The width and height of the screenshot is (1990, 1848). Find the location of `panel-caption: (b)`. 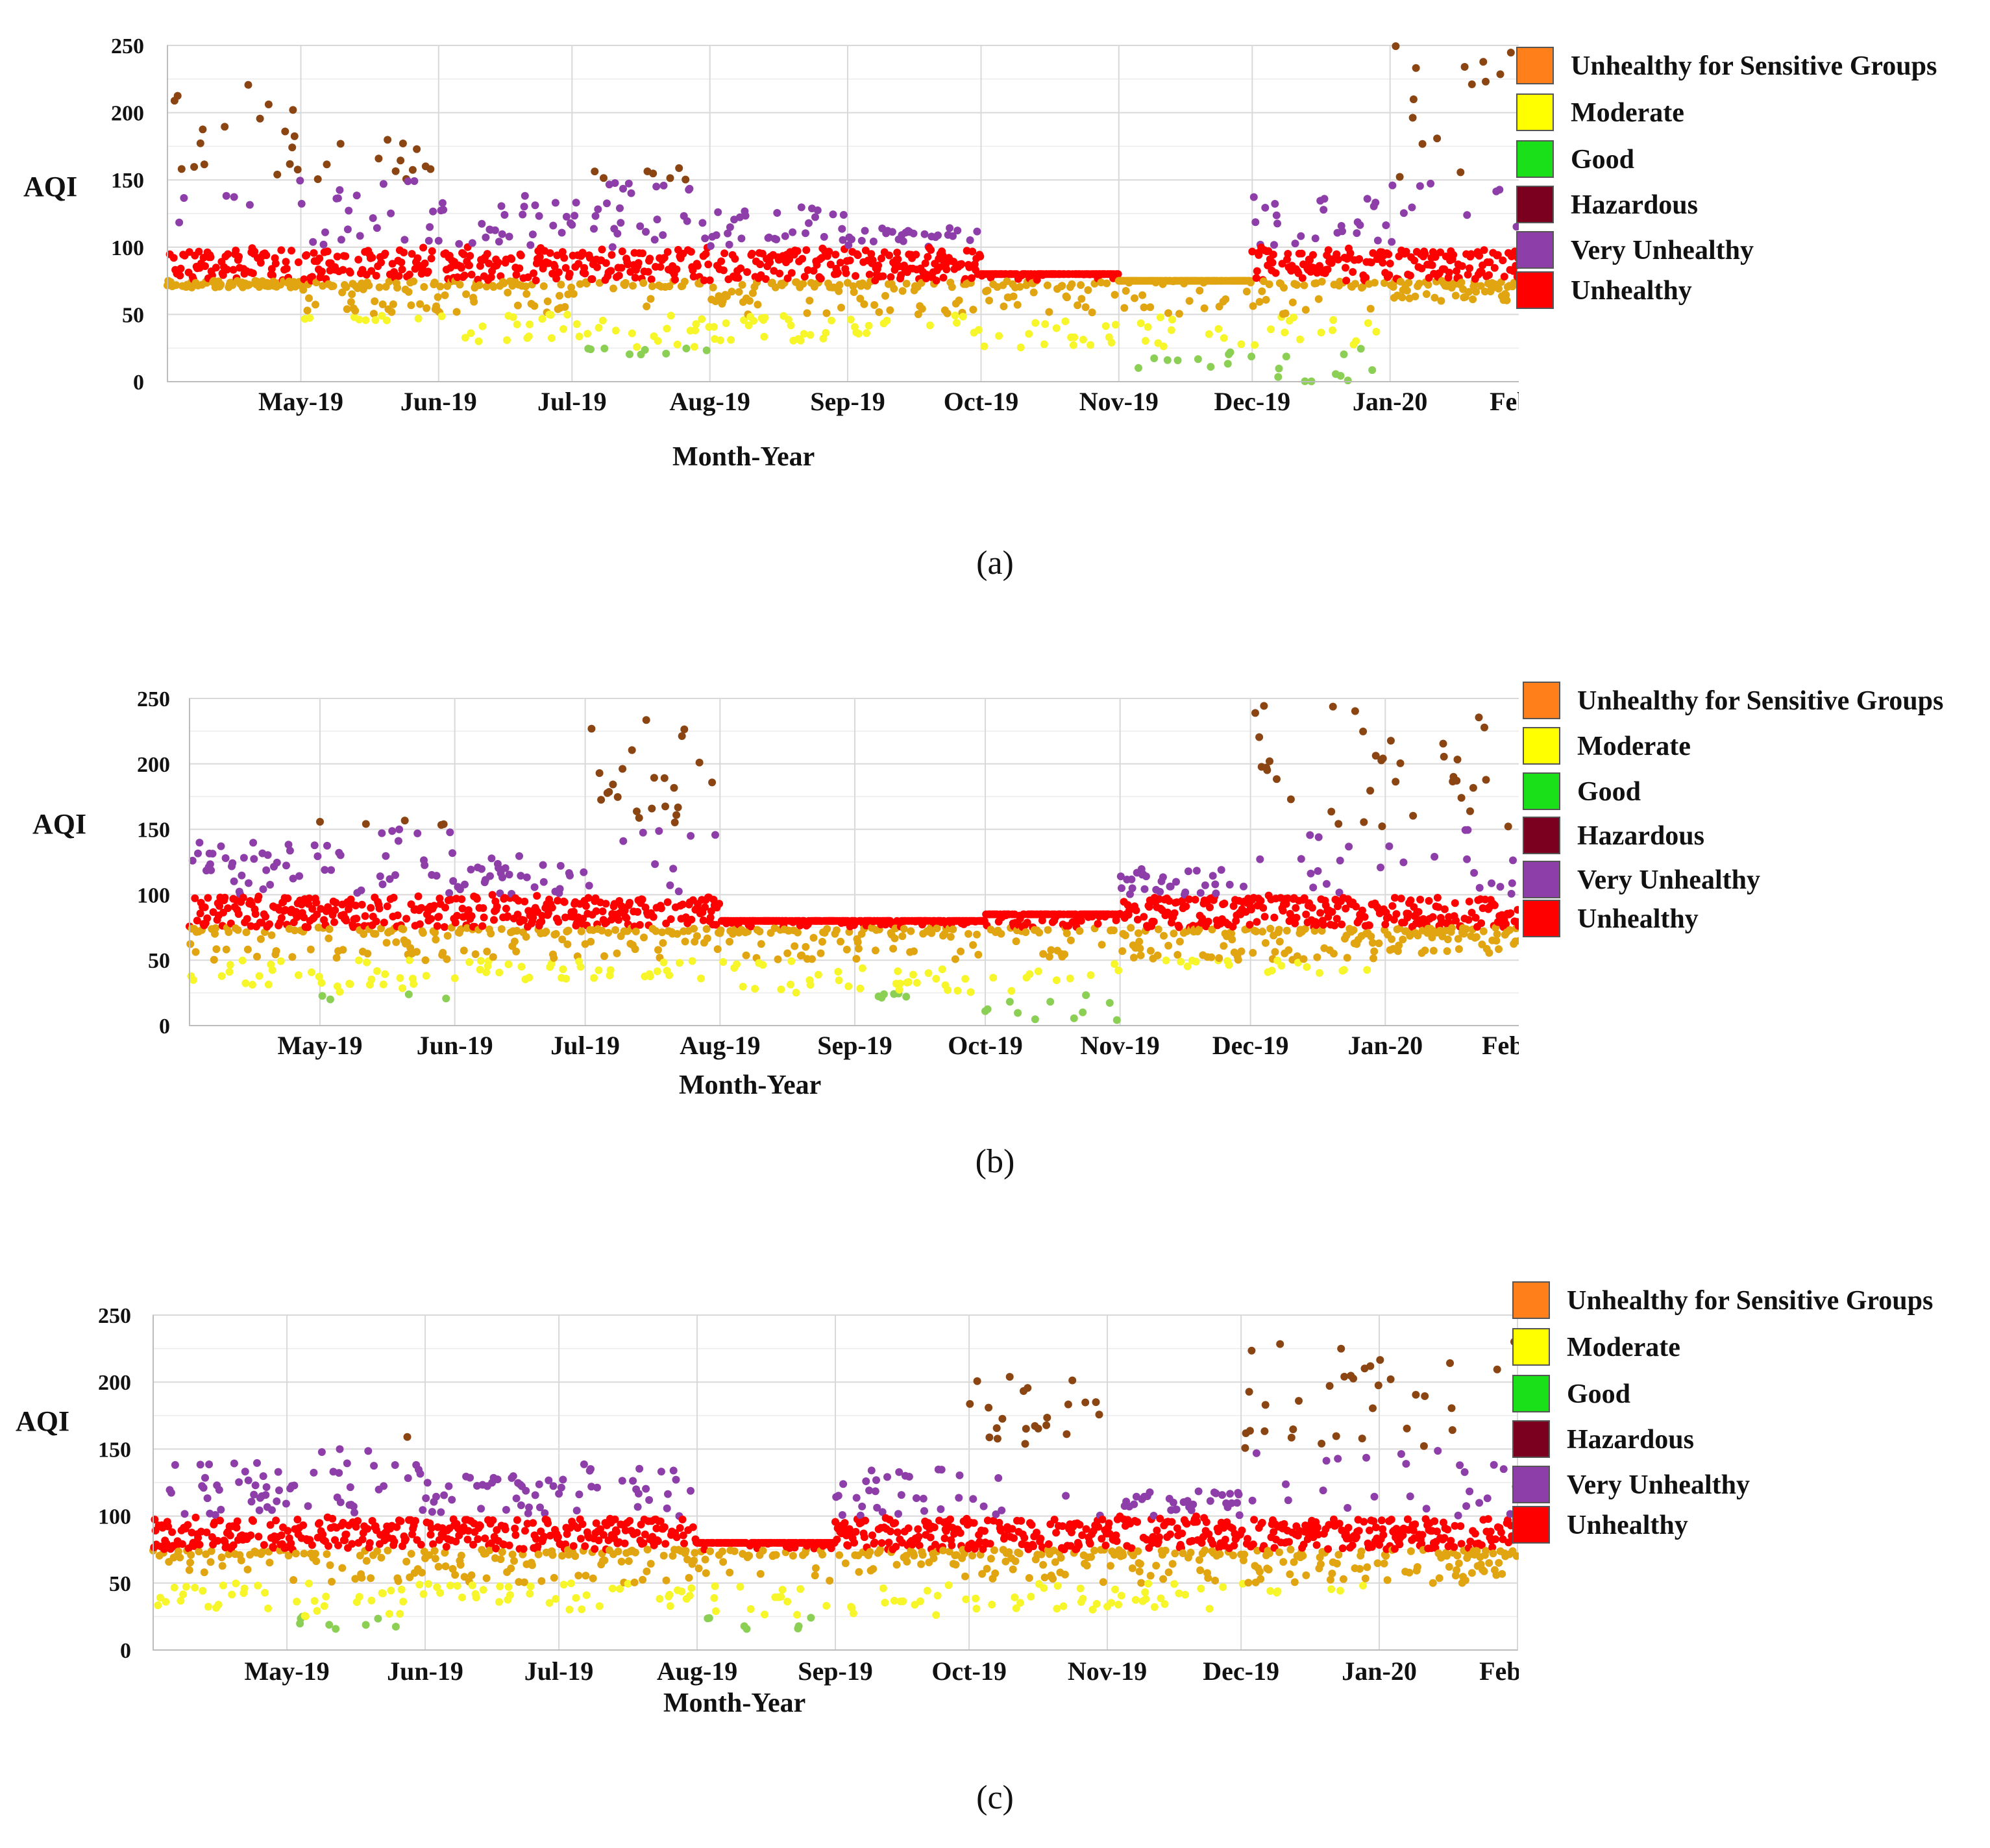

panel-caption: (b) is located at coordinates (995, 1161).